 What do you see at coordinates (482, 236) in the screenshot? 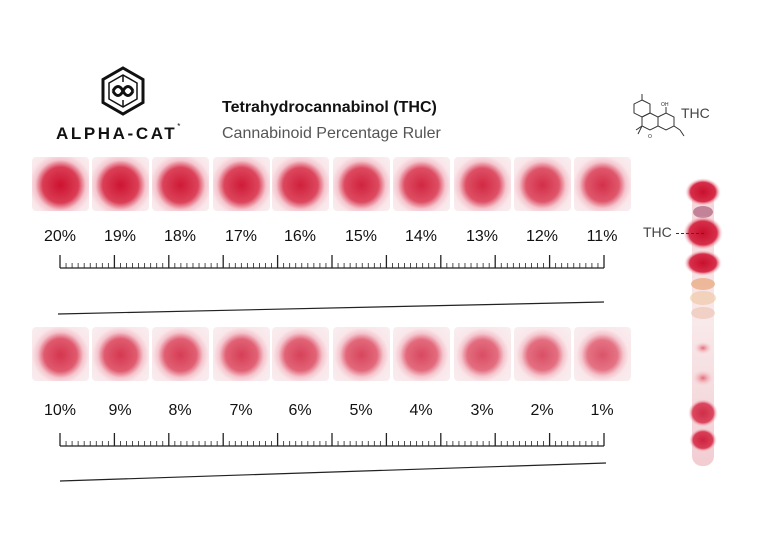
I see `percentage-label: 13%` at bounding box center [482, 236].